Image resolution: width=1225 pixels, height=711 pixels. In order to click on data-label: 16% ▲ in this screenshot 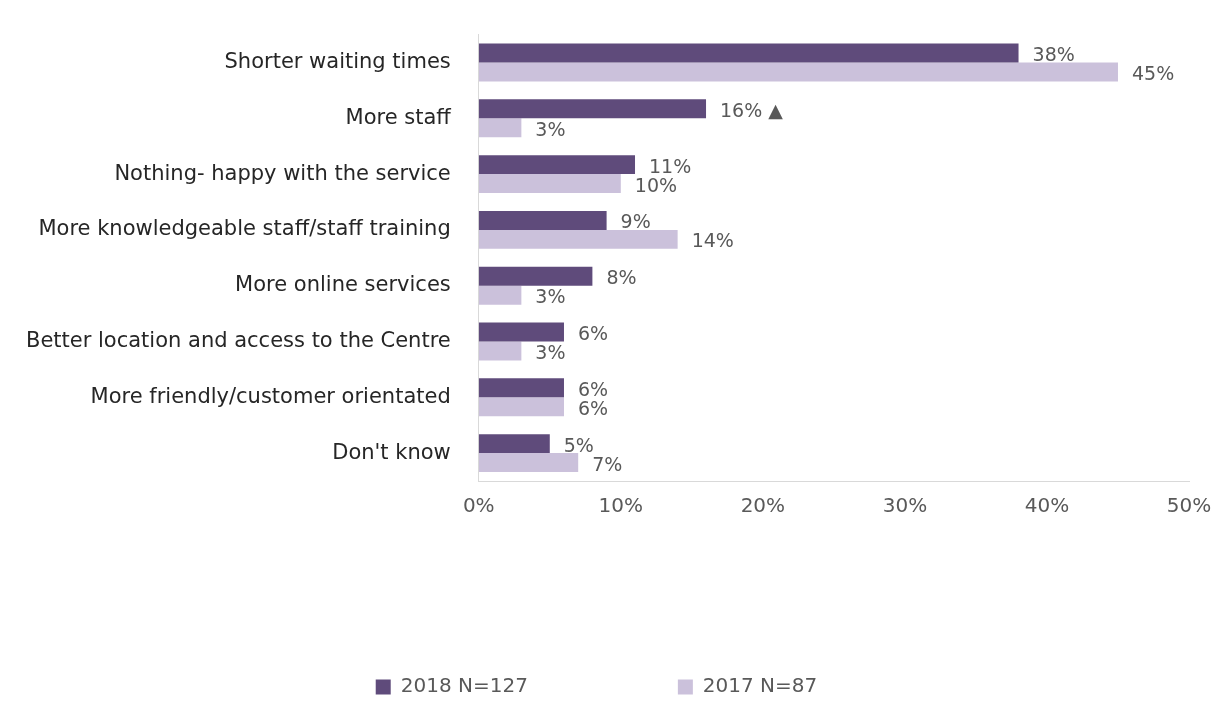, I will do `click(752, 109)`.